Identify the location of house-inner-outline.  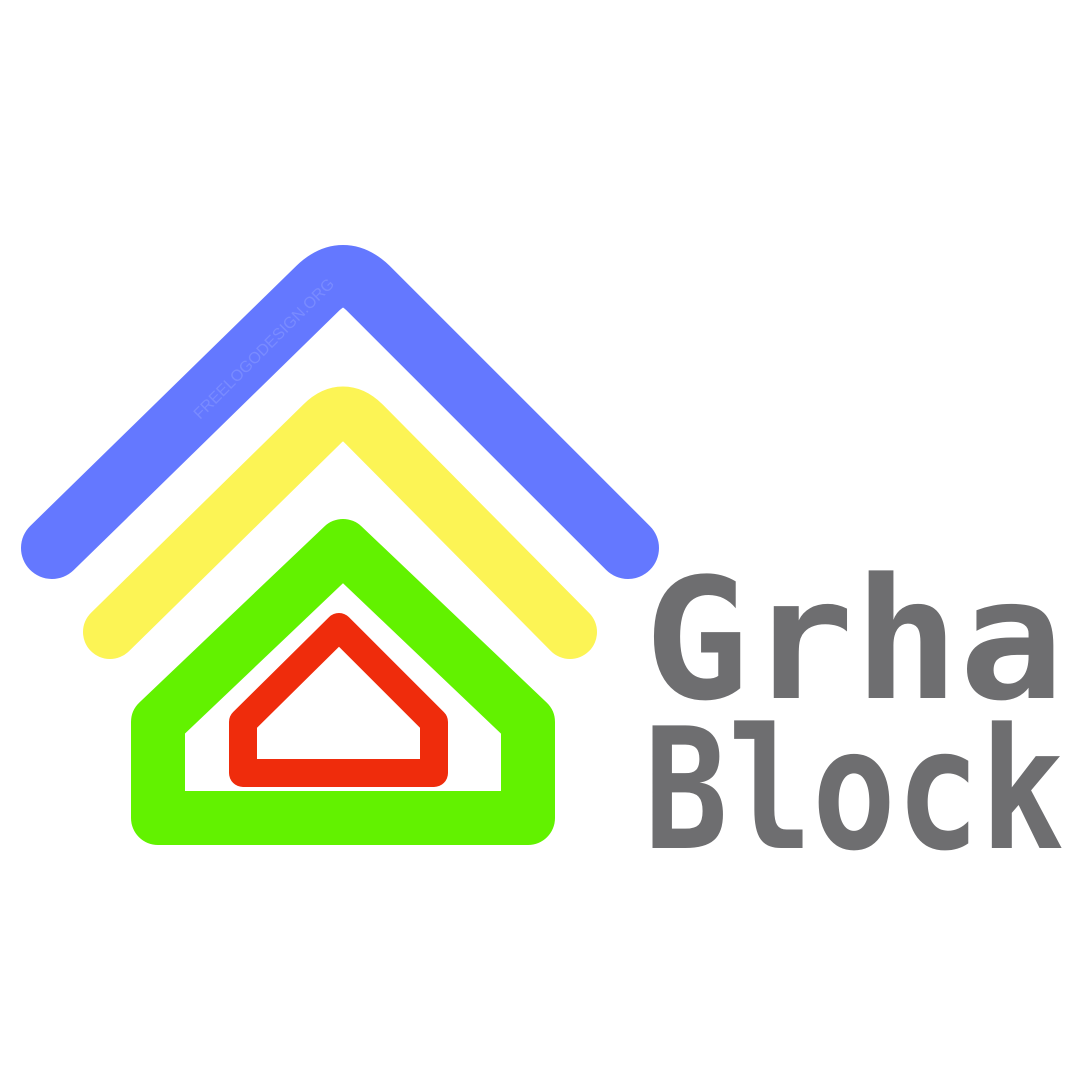
(338, 700).